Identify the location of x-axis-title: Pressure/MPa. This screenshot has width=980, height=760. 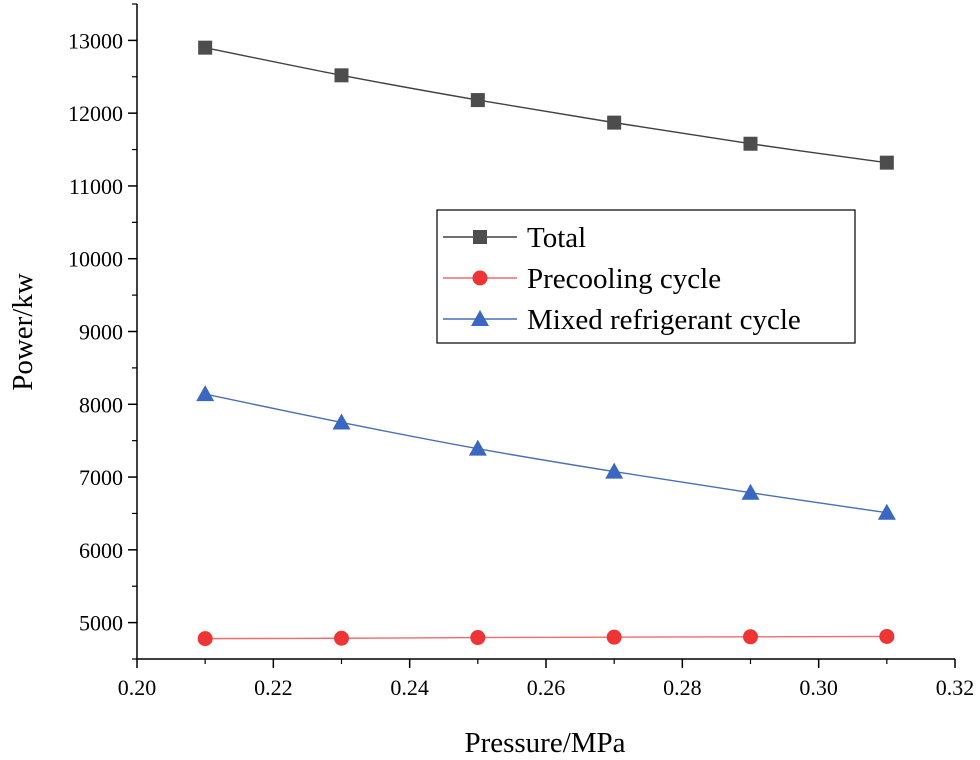
(544, 743).